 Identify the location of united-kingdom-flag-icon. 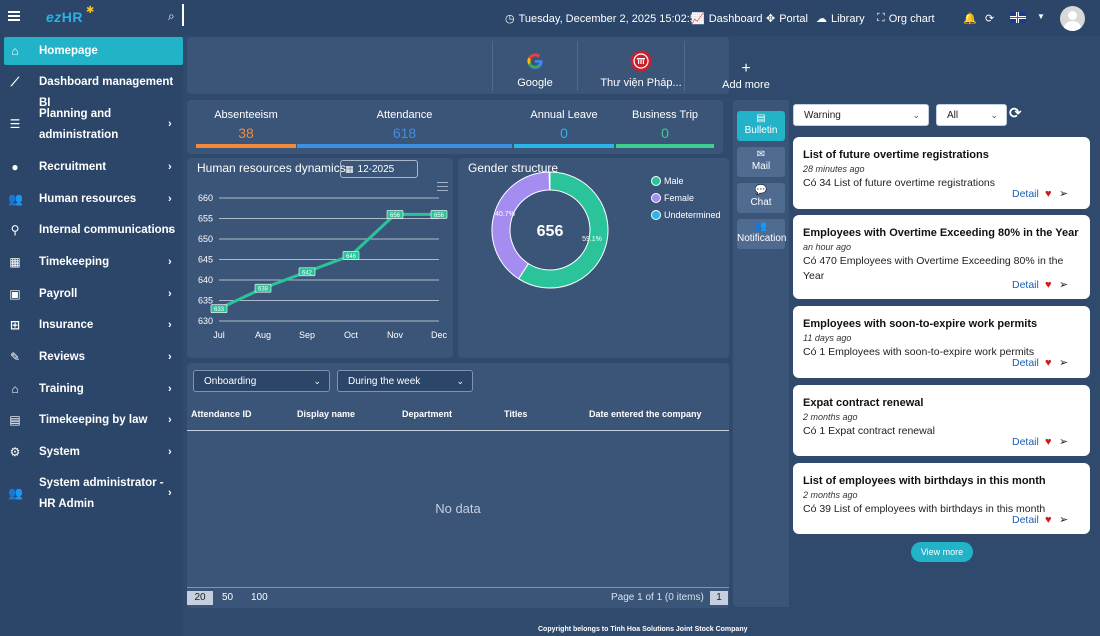
(1018, 17).